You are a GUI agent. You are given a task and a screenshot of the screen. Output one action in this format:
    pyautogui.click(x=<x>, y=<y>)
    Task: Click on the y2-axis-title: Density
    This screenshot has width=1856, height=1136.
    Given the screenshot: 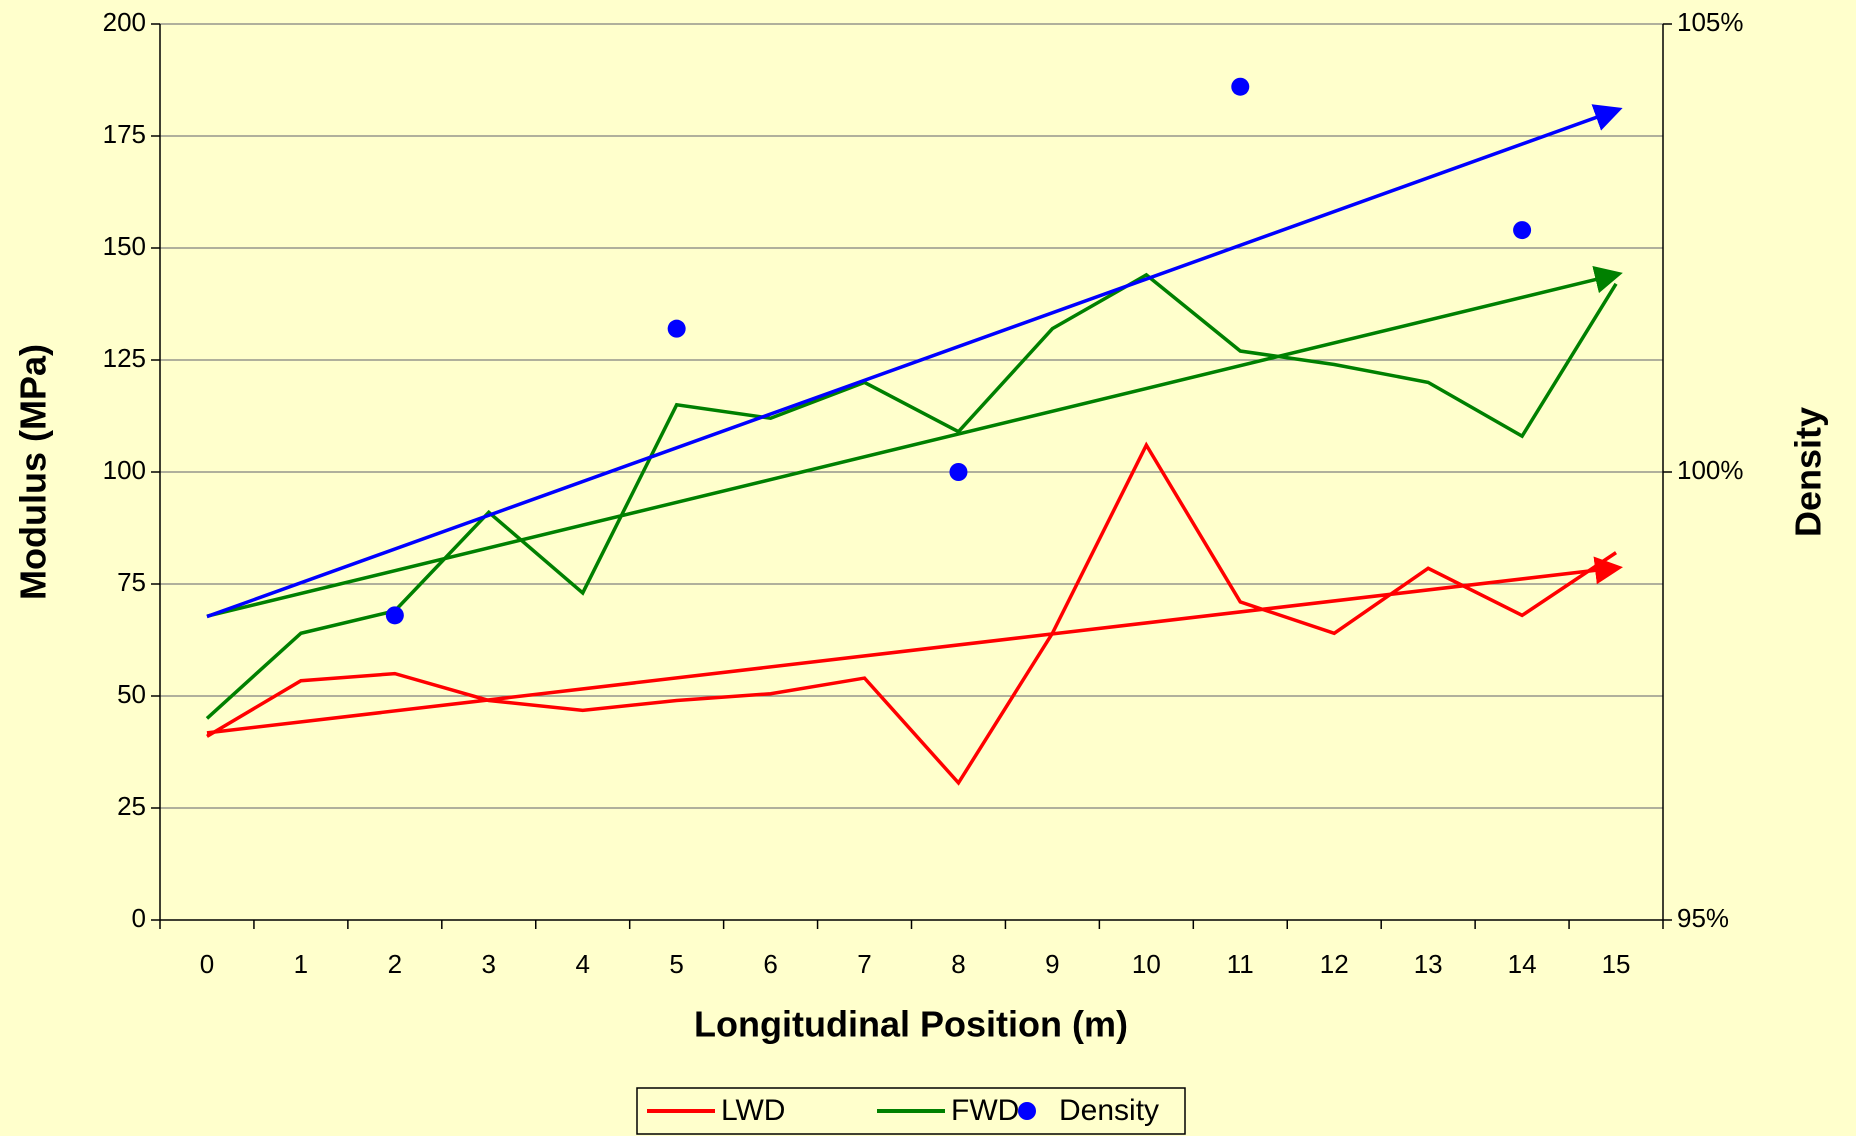 What is the action you would take?
    pyautogui.click(x=1808, y=472)
    